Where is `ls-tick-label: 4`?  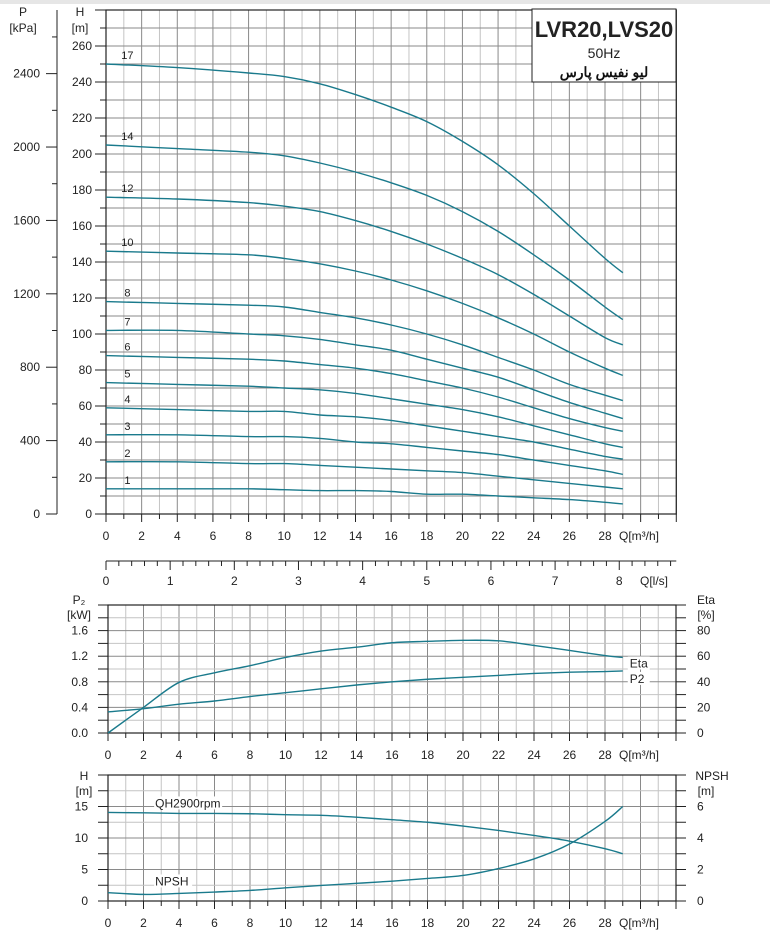 ls-tick-label: 4 is located at coordinates (362, 581).